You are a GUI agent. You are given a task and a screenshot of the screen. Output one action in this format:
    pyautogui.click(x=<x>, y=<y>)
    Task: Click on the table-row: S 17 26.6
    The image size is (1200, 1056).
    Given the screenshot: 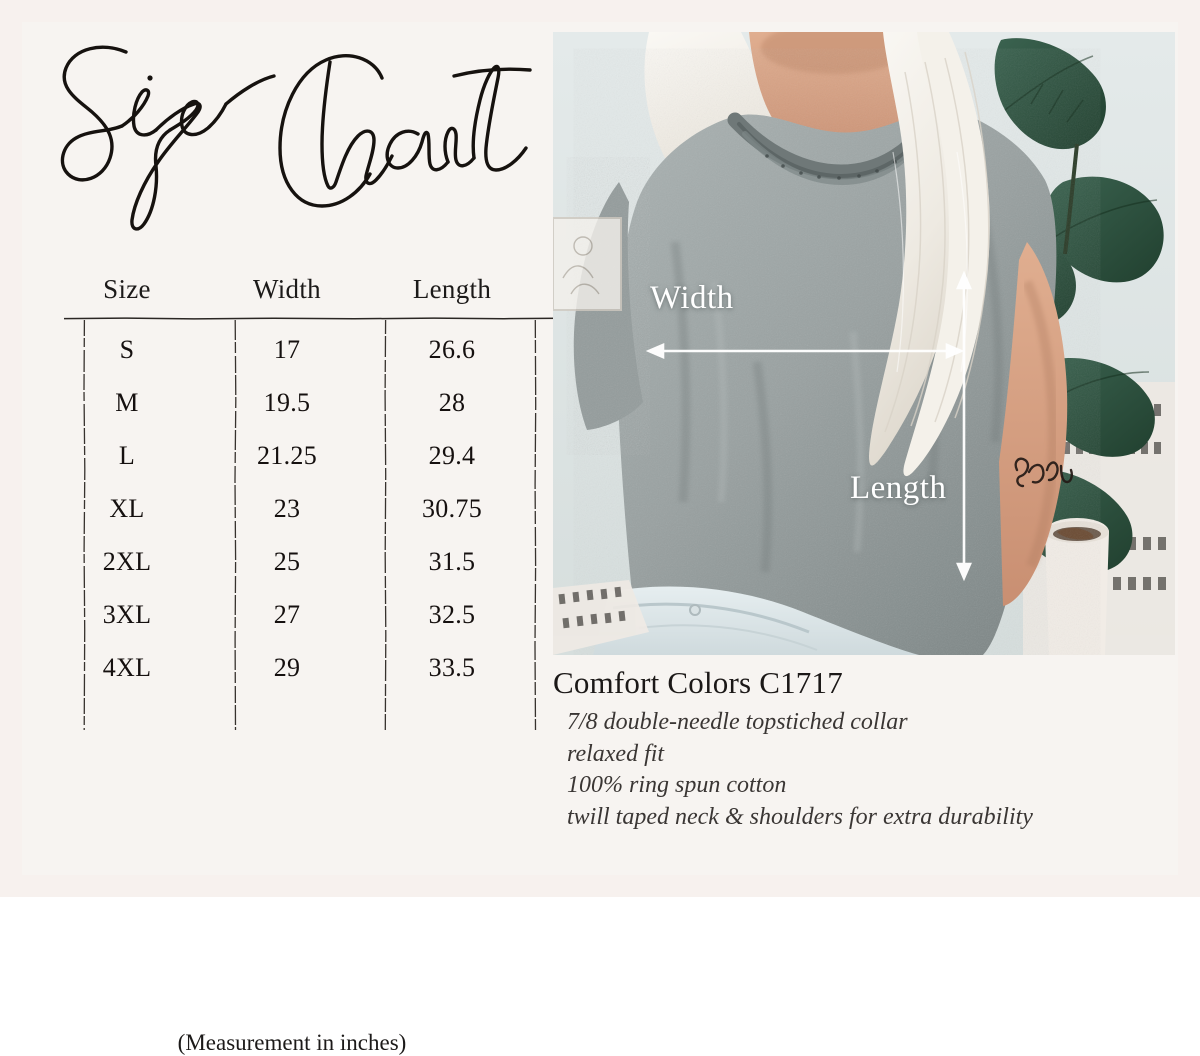 What is the action you would take?
    pyautogui.click(x=292, y=349)
    